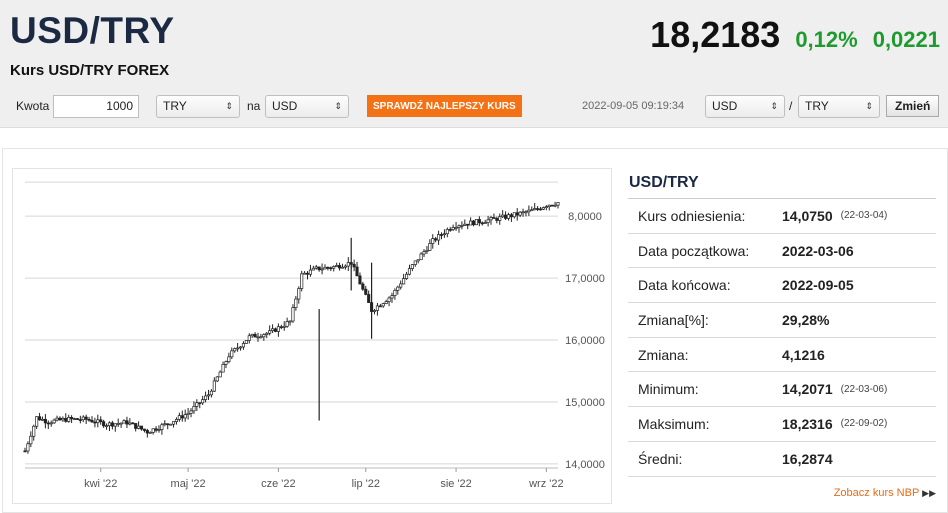  What do you see at coordinates (745, 106) in the screenshot?
I see `pair-base-select: USD ⇕` at bounding box center [745, 106].